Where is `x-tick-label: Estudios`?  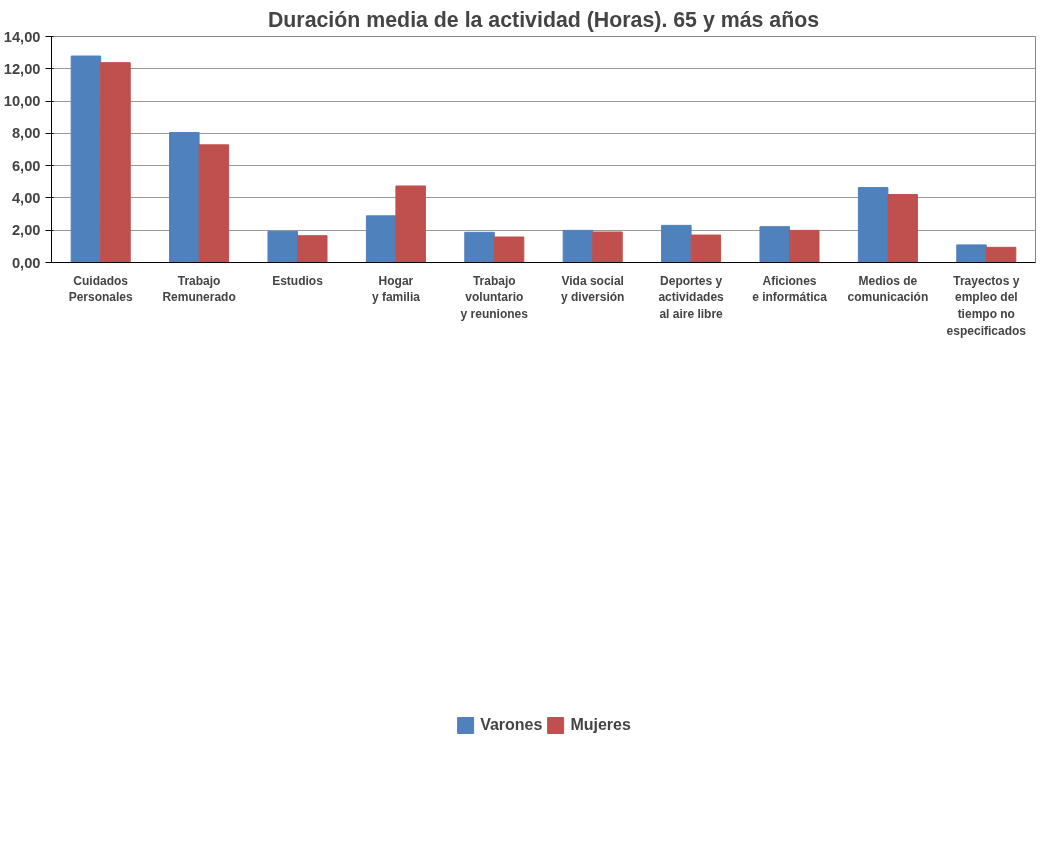
x-tick-label: Estudios is located at coordinates (298, 280).